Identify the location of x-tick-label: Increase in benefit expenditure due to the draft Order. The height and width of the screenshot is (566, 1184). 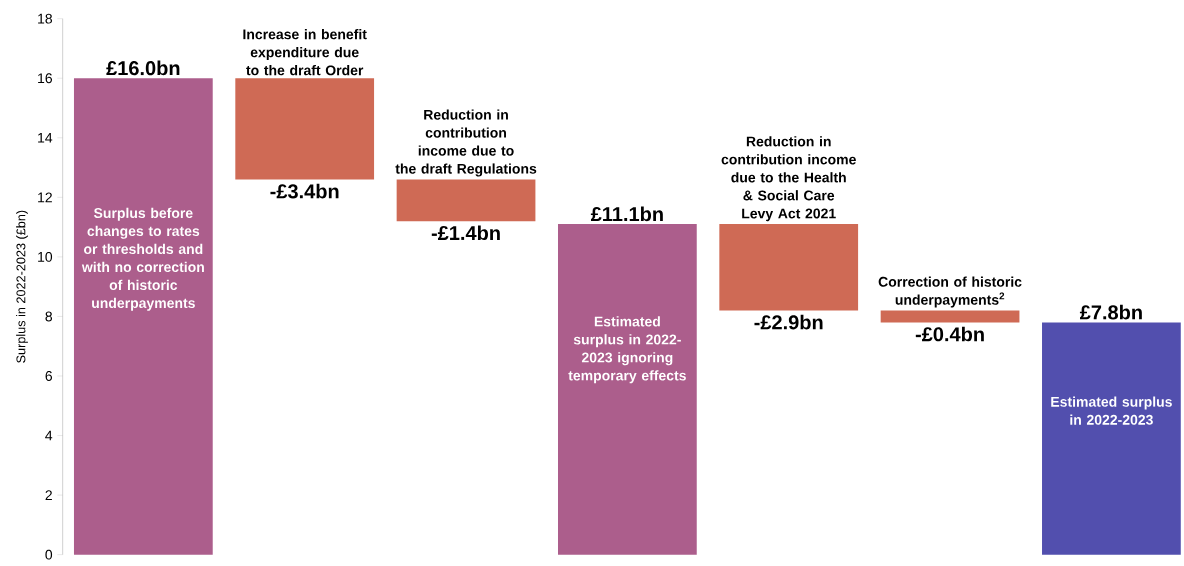
(305, 52).